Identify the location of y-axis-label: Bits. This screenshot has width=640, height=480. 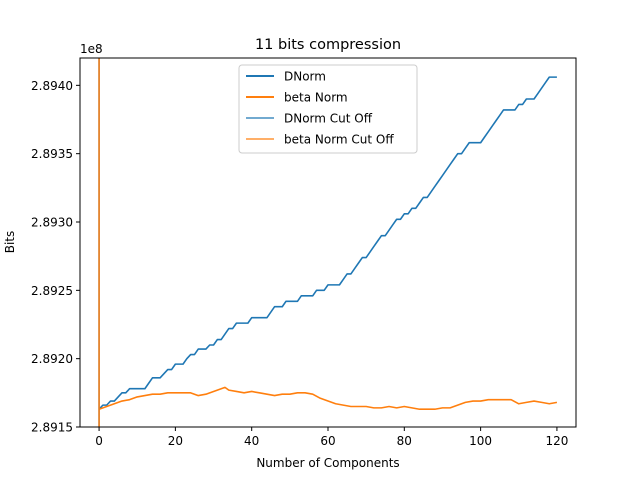
(10, 242).